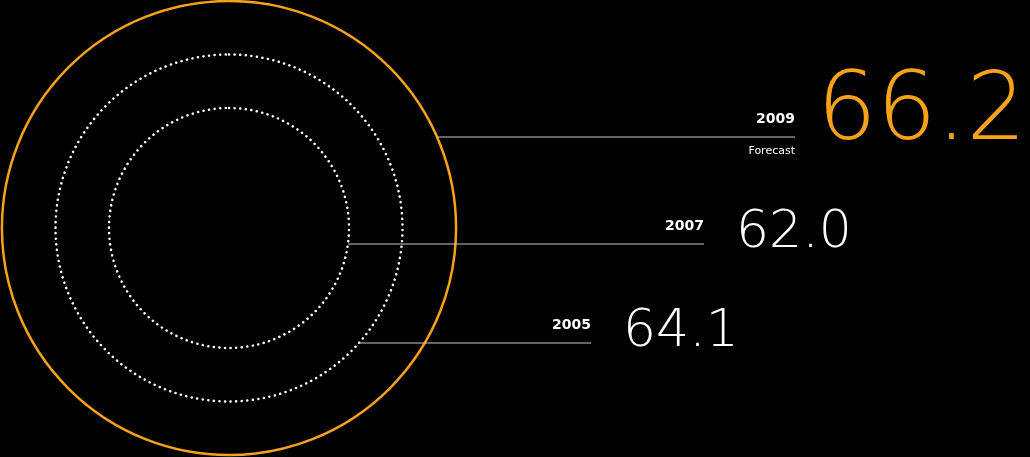  I want to click on data-label: 64.1, so click(681, 328).